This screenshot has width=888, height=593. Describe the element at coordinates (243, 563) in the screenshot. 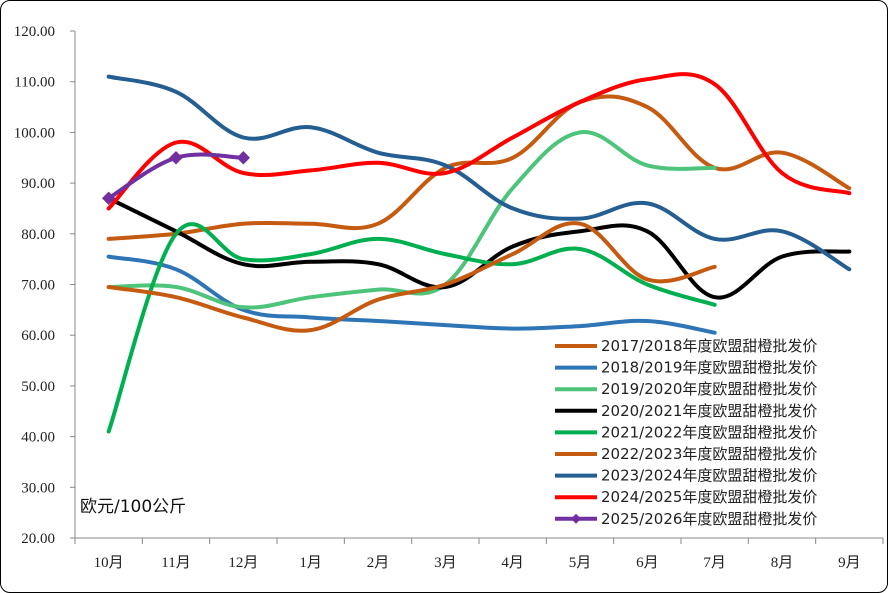

I see `x-tick-label: 12月` at that location.